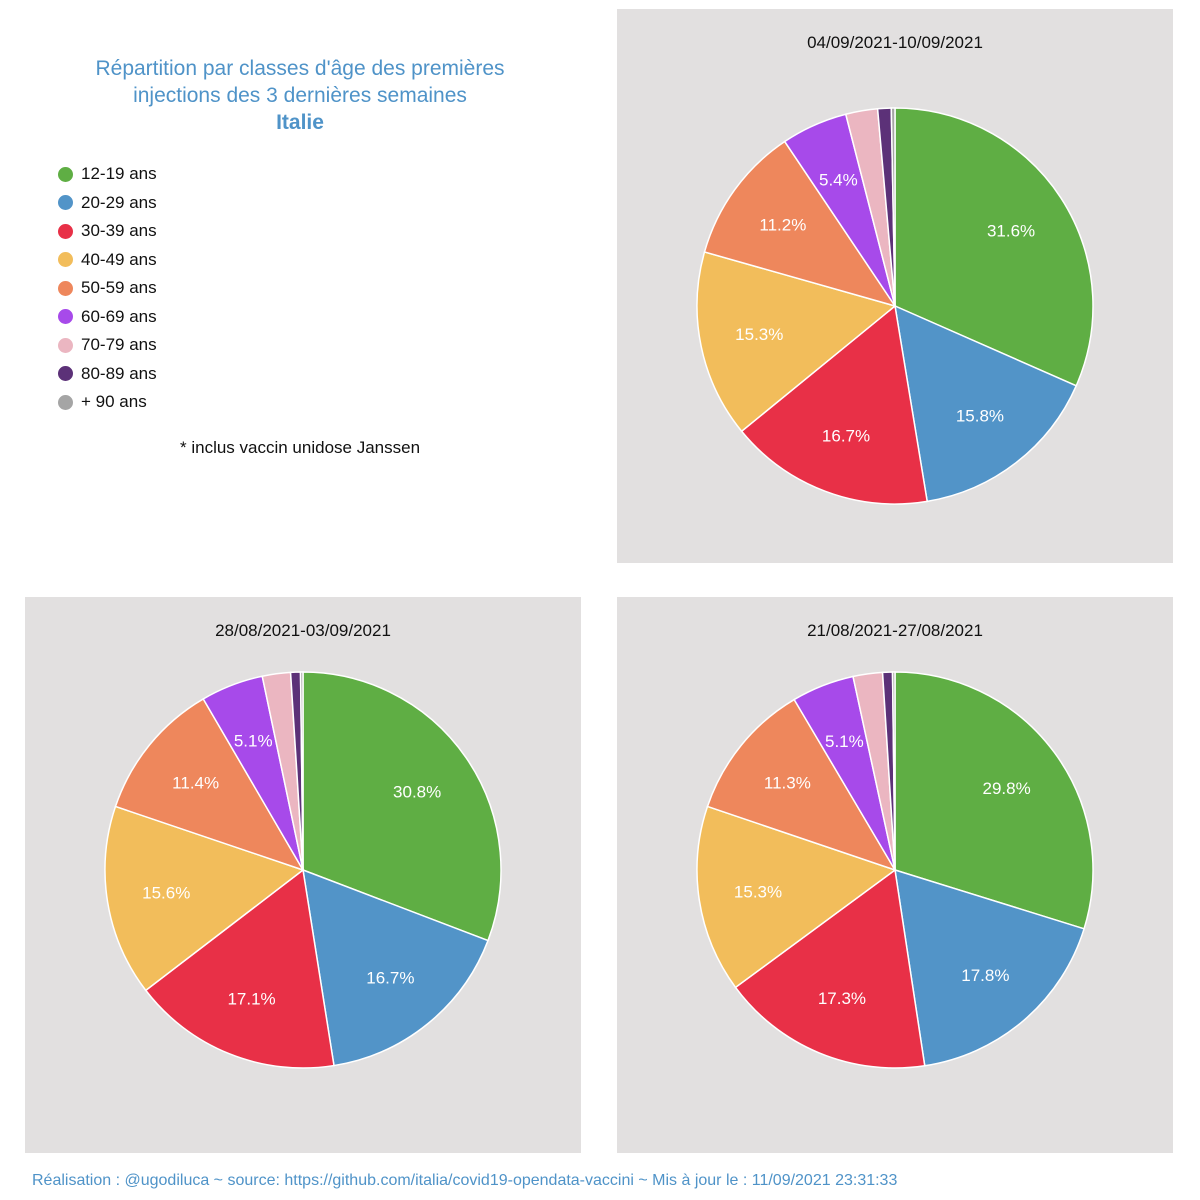  What do you see at coordinates (119, 231) in the screenshot?
I see `legend-label: 30-39 ans` at bounding box center [119, 231].